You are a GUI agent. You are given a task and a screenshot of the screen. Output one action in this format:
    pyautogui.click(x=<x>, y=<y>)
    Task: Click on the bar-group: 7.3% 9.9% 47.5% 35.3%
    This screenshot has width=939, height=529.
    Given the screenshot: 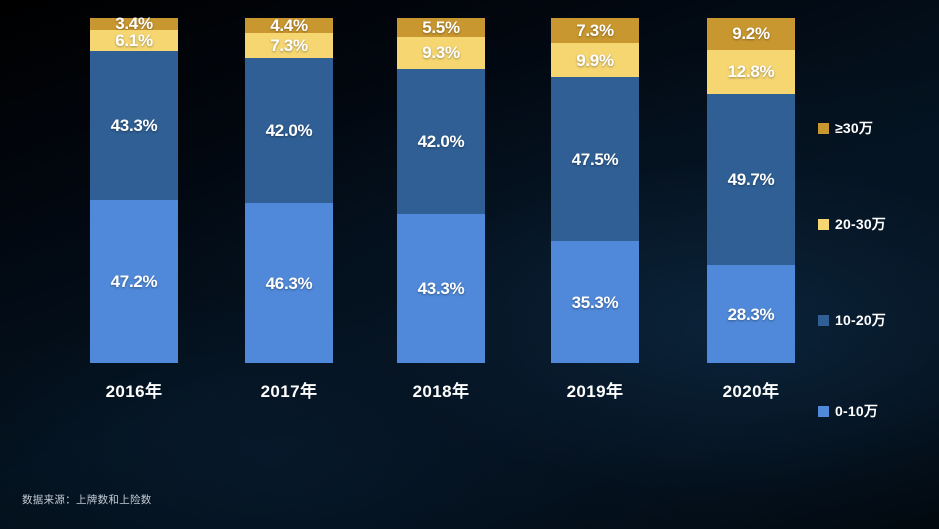 What is the action you would take?
    pyautogui.click(x=595, y=190)
    